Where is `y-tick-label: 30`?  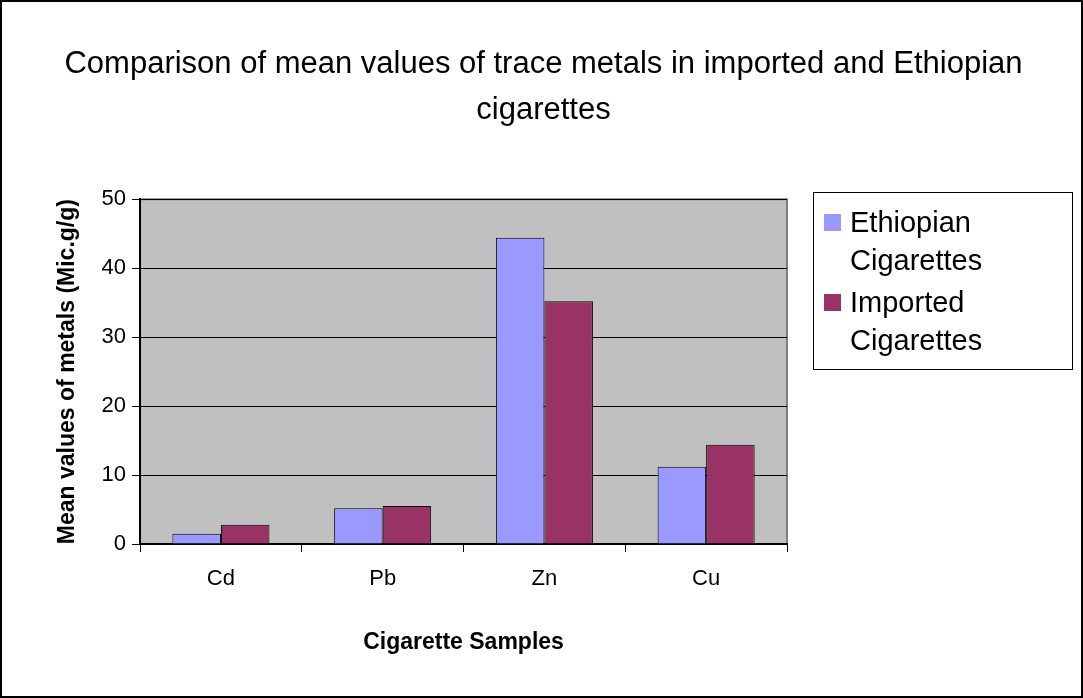 y-tick-label: 30 is located at coordinates (114, 336).